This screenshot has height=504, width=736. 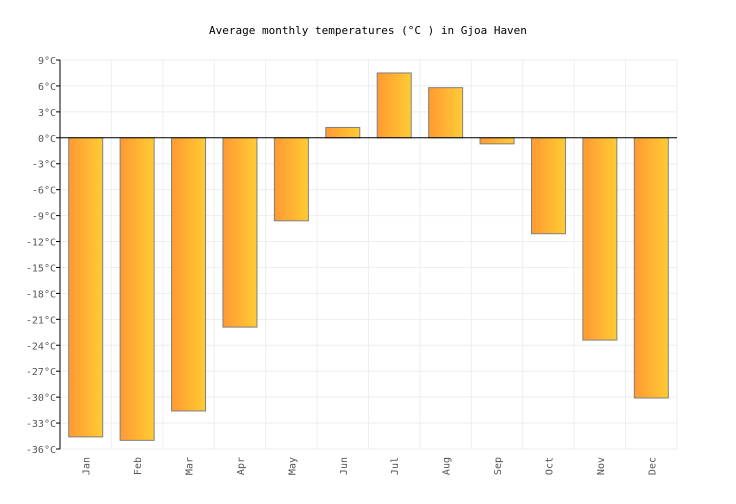 I want to click on x-tick-label: Mar, so click(x=190, y=466).